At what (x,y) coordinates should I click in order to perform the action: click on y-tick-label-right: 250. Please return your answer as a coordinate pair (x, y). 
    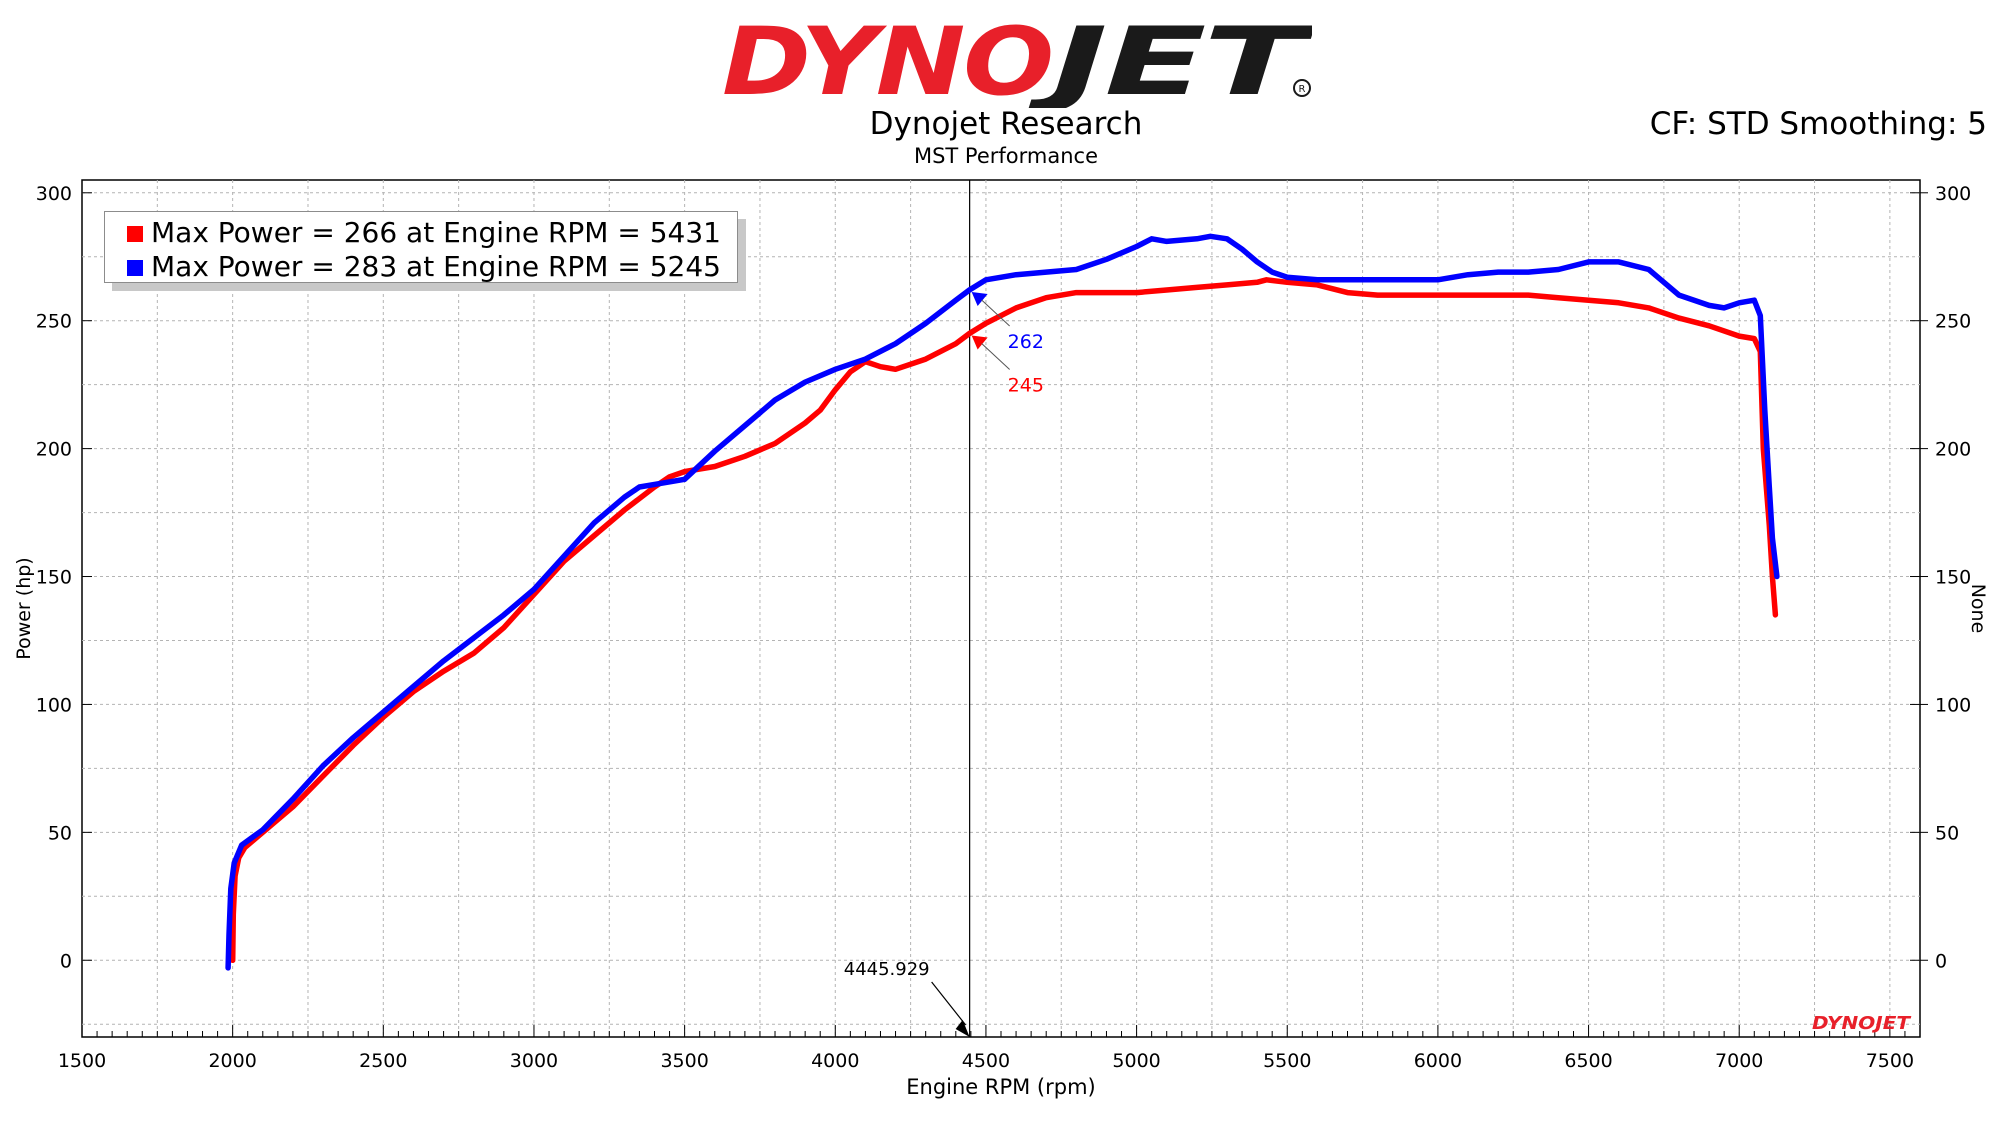
    Looking at the image, I should click on (1953, 322).